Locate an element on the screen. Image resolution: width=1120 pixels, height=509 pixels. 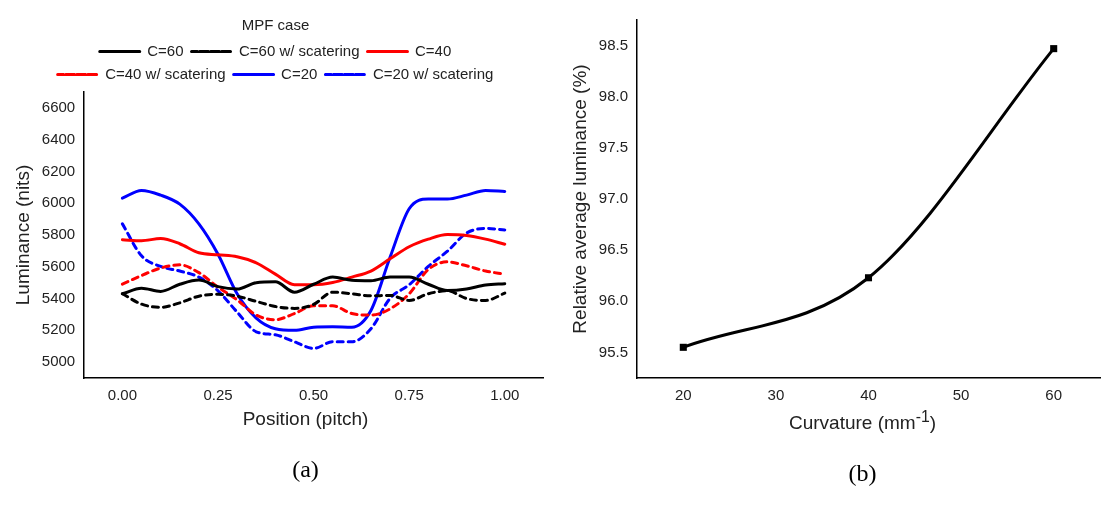
y-tick-label: 96.5 is located at coordinates (613, 249).